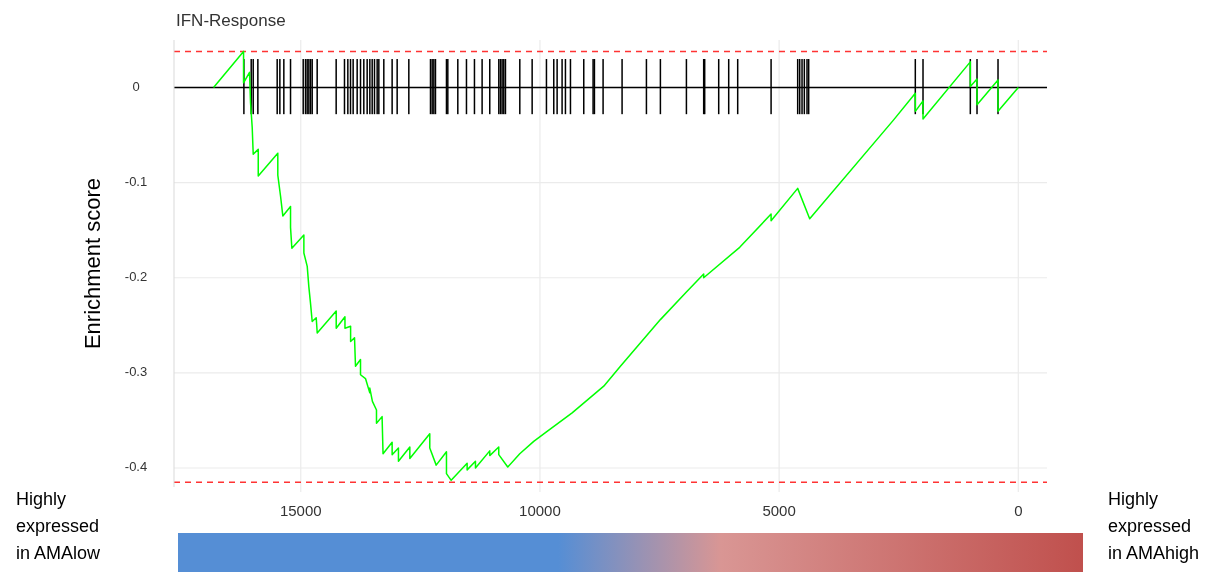 The image size is (1230, 572). I want to click on text: Highly expressed in AMAhigh, so click(1154, 526).